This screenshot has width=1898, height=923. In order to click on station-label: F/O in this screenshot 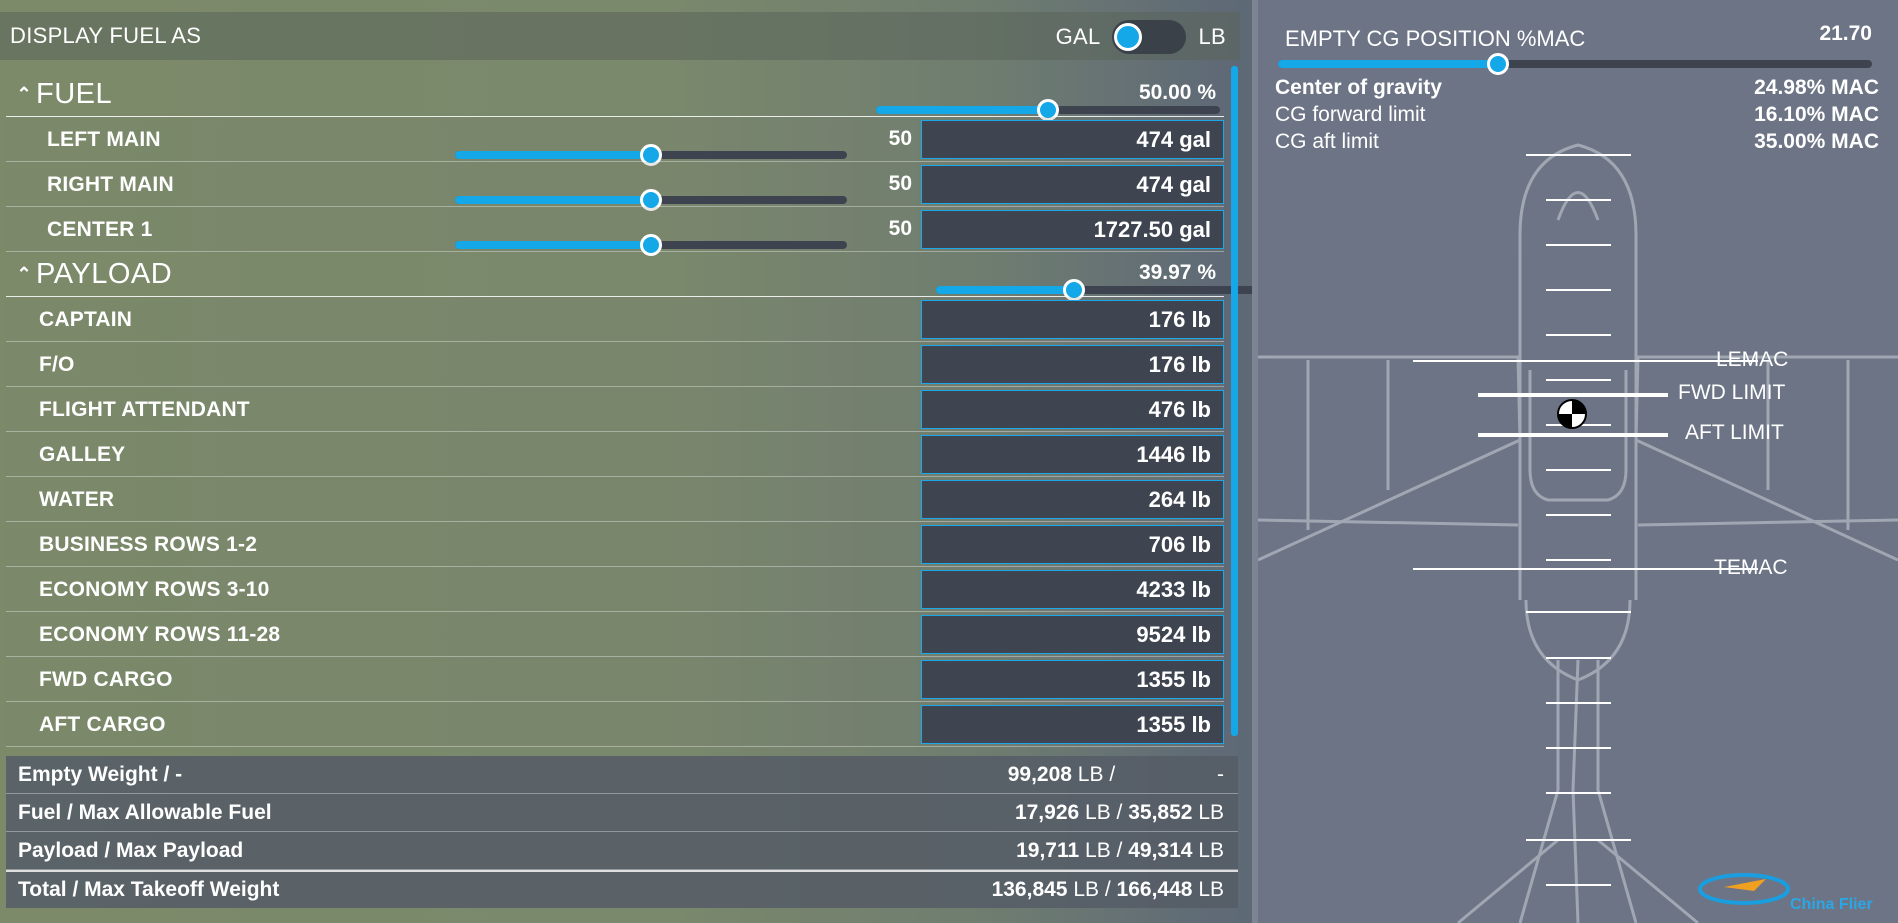, I will do `click(57, 364)`.